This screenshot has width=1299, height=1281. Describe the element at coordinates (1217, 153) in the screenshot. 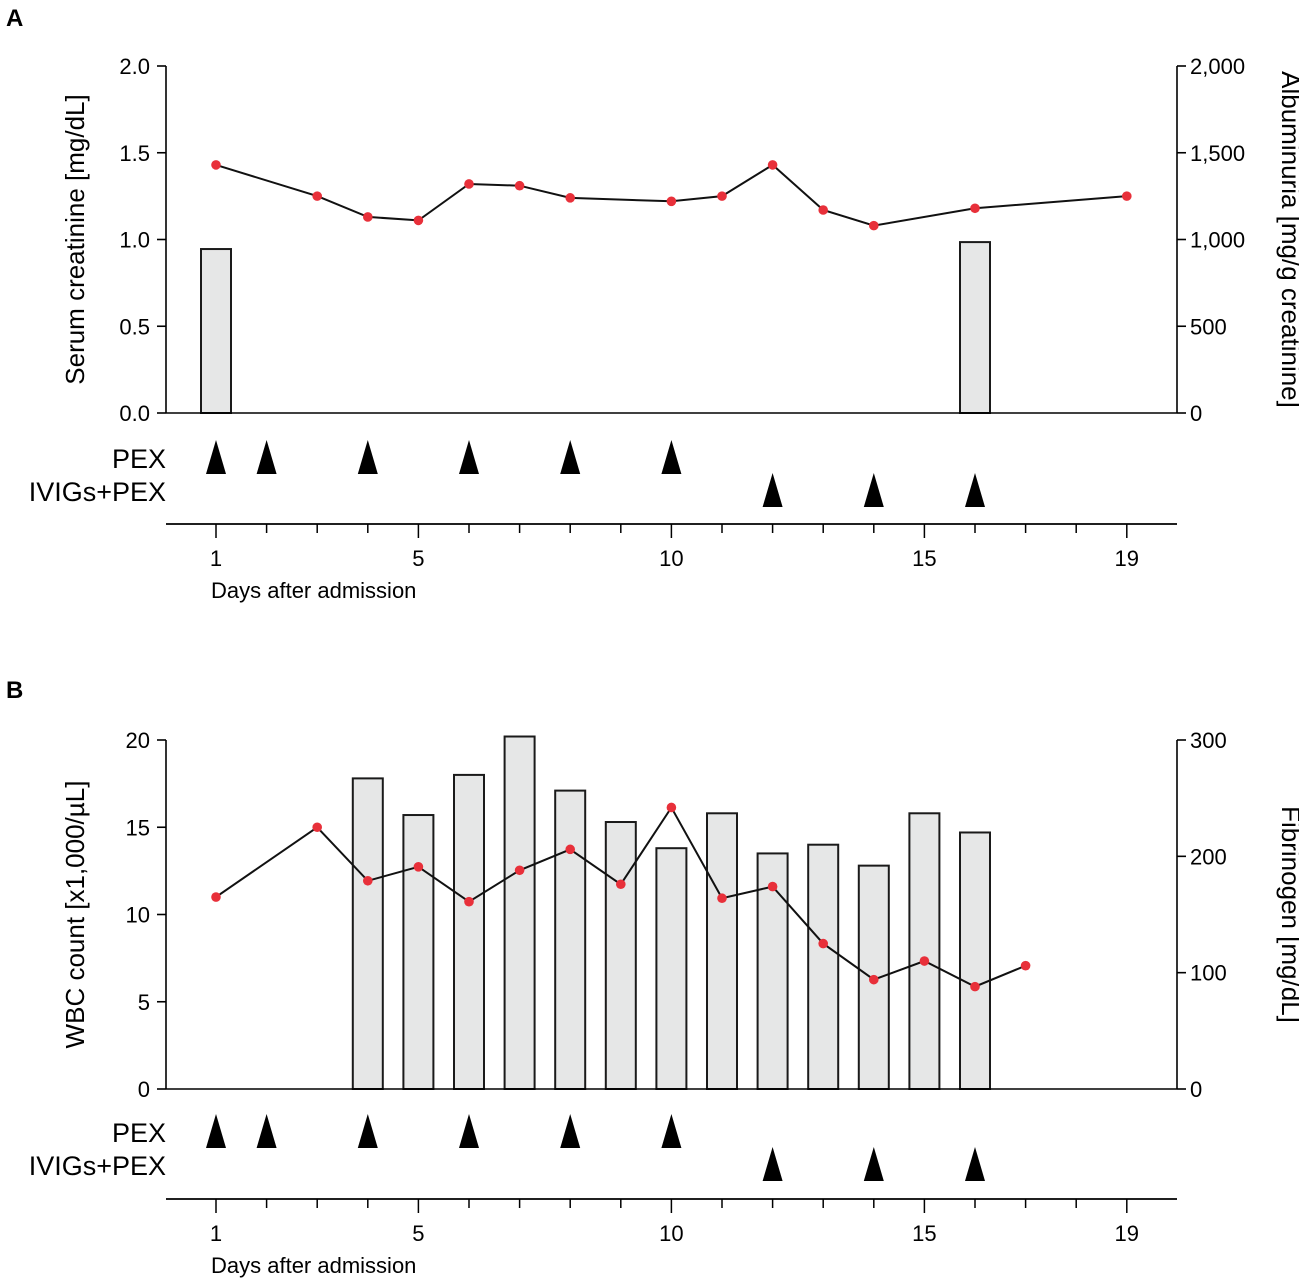

I see `right-axis-tick-label: 1,500` at that location.